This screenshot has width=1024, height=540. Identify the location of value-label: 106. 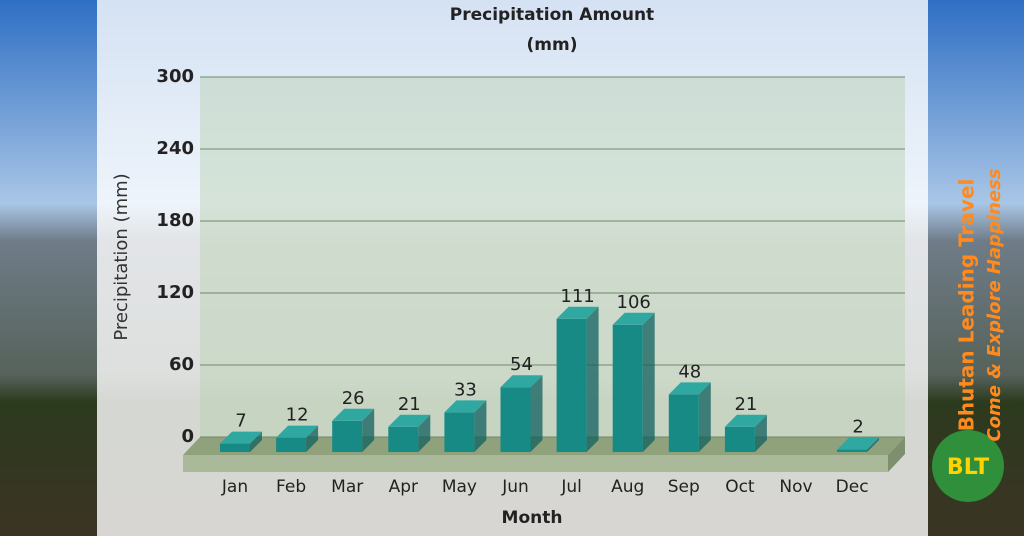
(634, 302).